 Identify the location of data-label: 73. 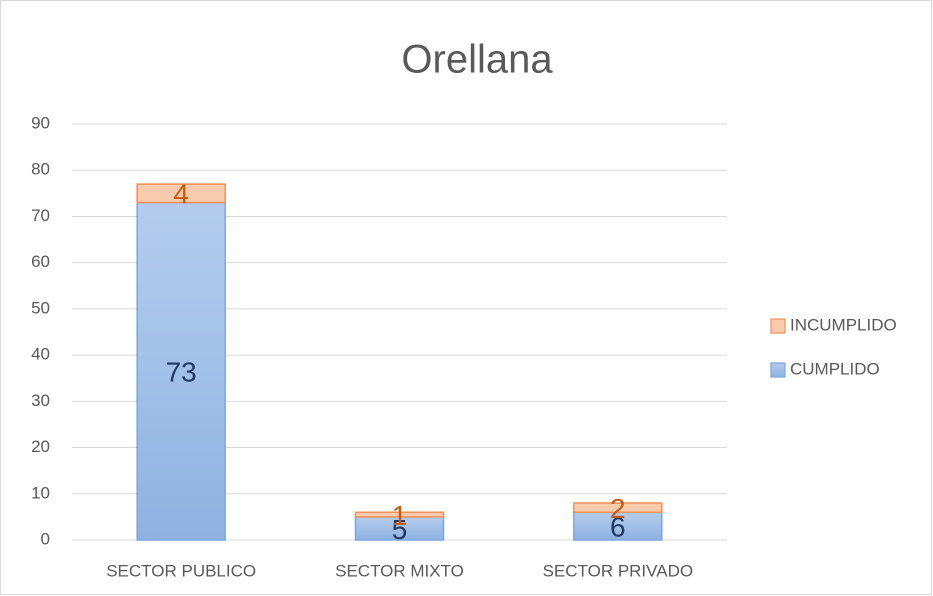
(181, 372).